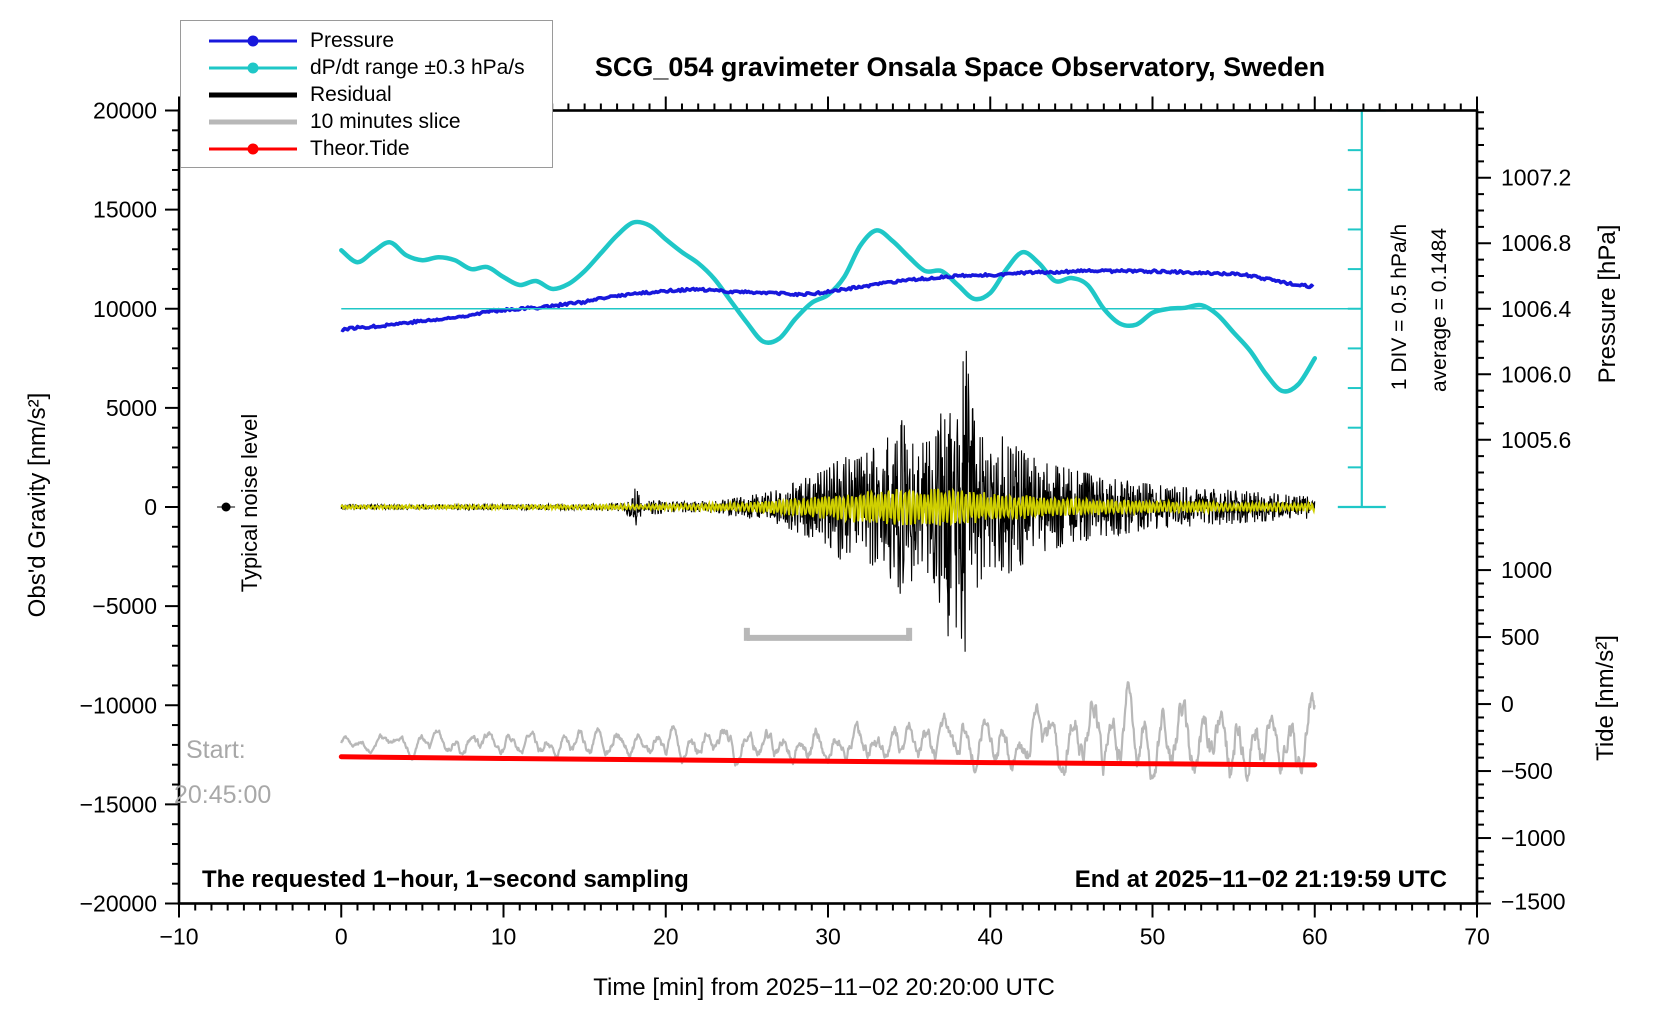 This screenshot has width=1676, height=1020. Describe the element at coordinates (828, 937) in the screenshot. I see `svg-text: 30` at that location.